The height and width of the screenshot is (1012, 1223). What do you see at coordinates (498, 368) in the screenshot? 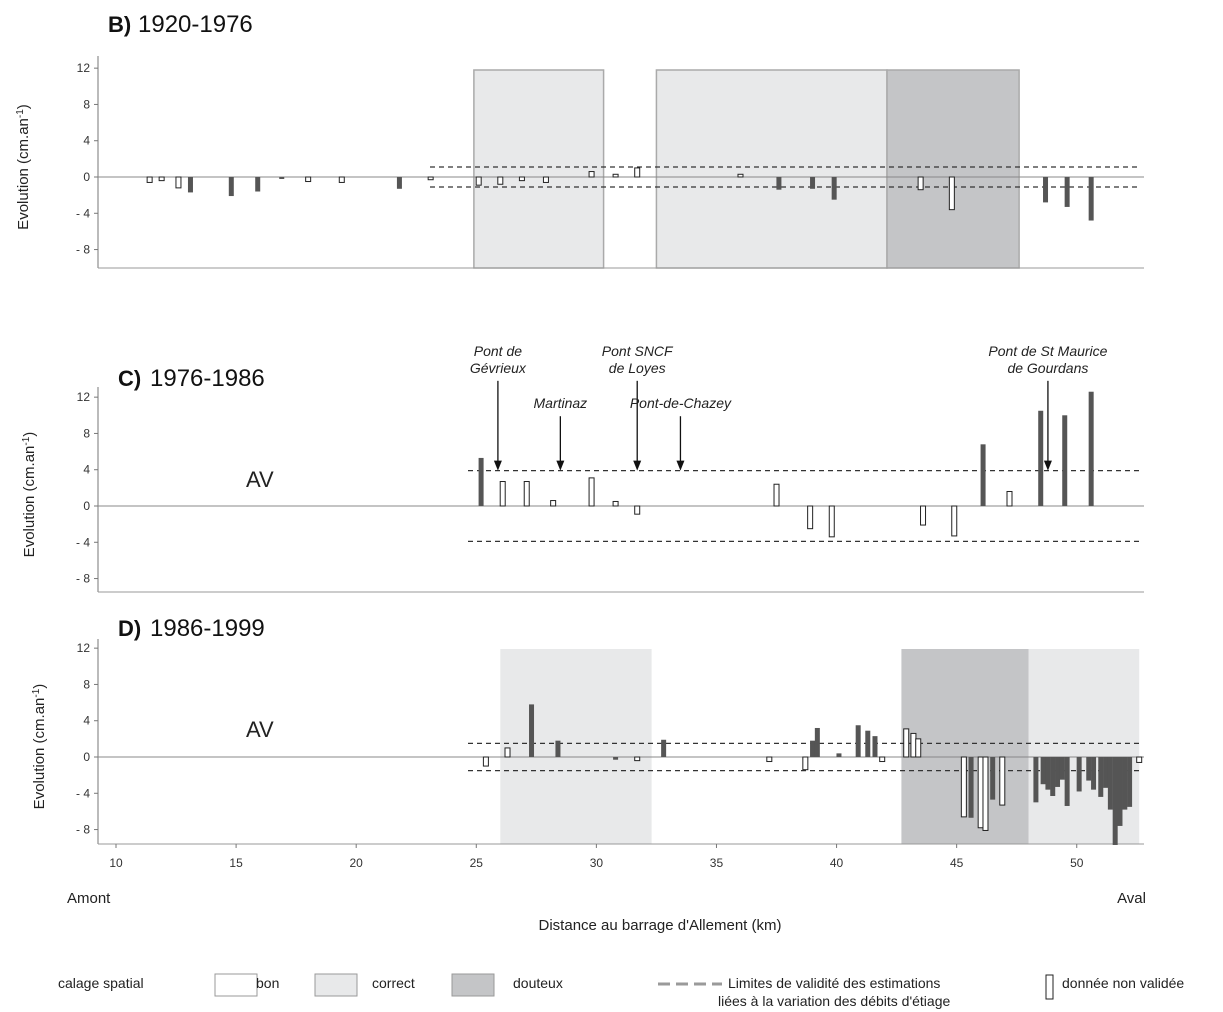
I see `annotation-label: Gévrieux` at bounding box center [498, 368].